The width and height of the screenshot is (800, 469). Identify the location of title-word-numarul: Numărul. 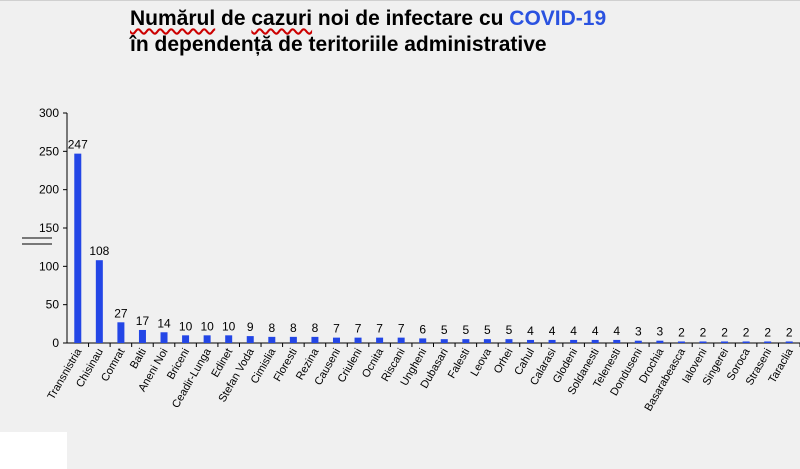
(173, 18).